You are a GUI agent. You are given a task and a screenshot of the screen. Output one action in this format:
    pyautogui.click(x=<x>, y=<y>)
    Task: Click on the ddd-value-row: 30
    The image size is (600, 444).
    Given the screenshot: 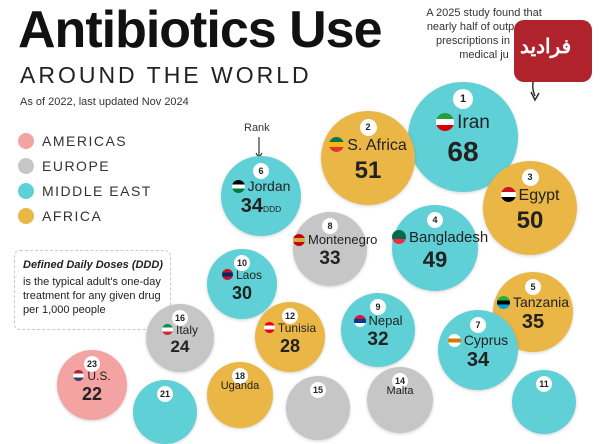 What is the action you would take?
    pyautogui.click(x=242, y=293)
    